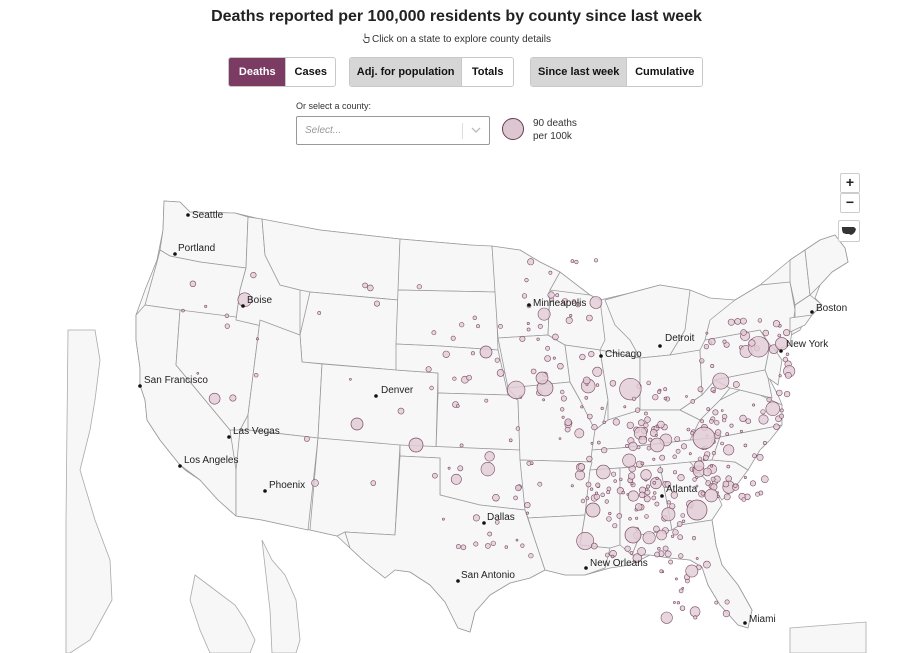  Describe the element at coordinates (664, 72) in the screenshot. I see `cumulative-button: Cumulative` at that location.